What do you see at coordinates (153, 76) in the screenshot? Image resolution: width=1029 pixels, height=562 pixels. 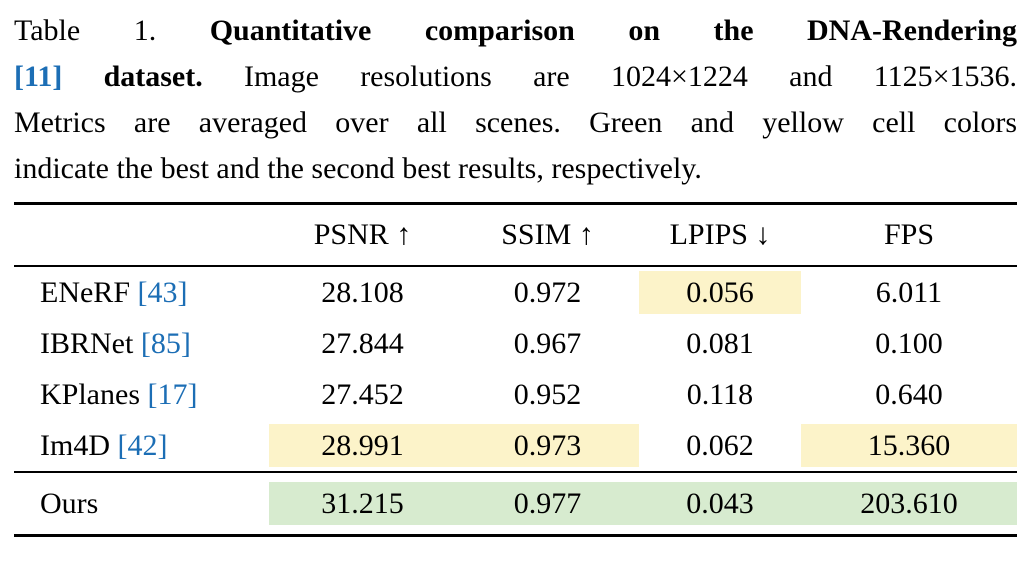 I see `caption-bold-dataset: dataset.` at bounding box center [153, 76].